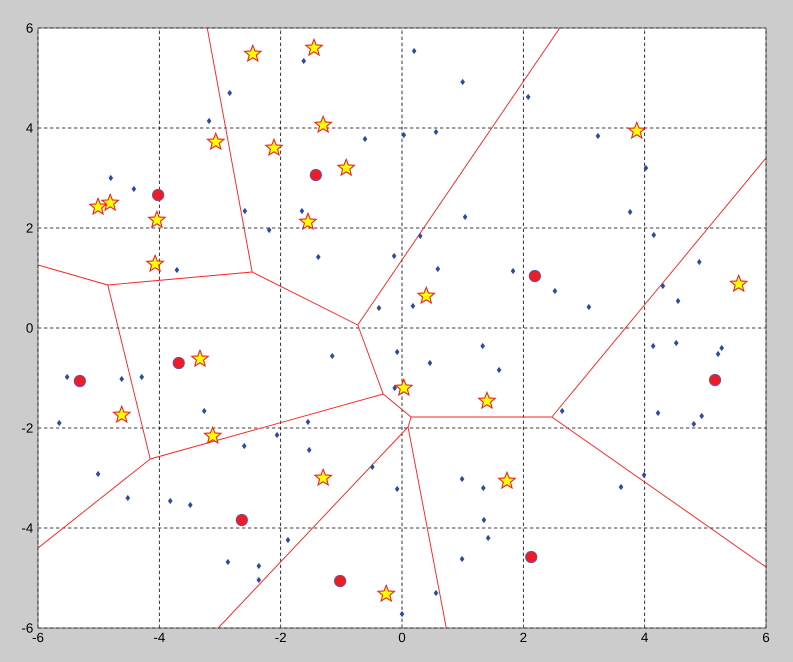 This screenshot has height=662, width=793. I want to click on x-tick-label: -4, so click(159, 637).